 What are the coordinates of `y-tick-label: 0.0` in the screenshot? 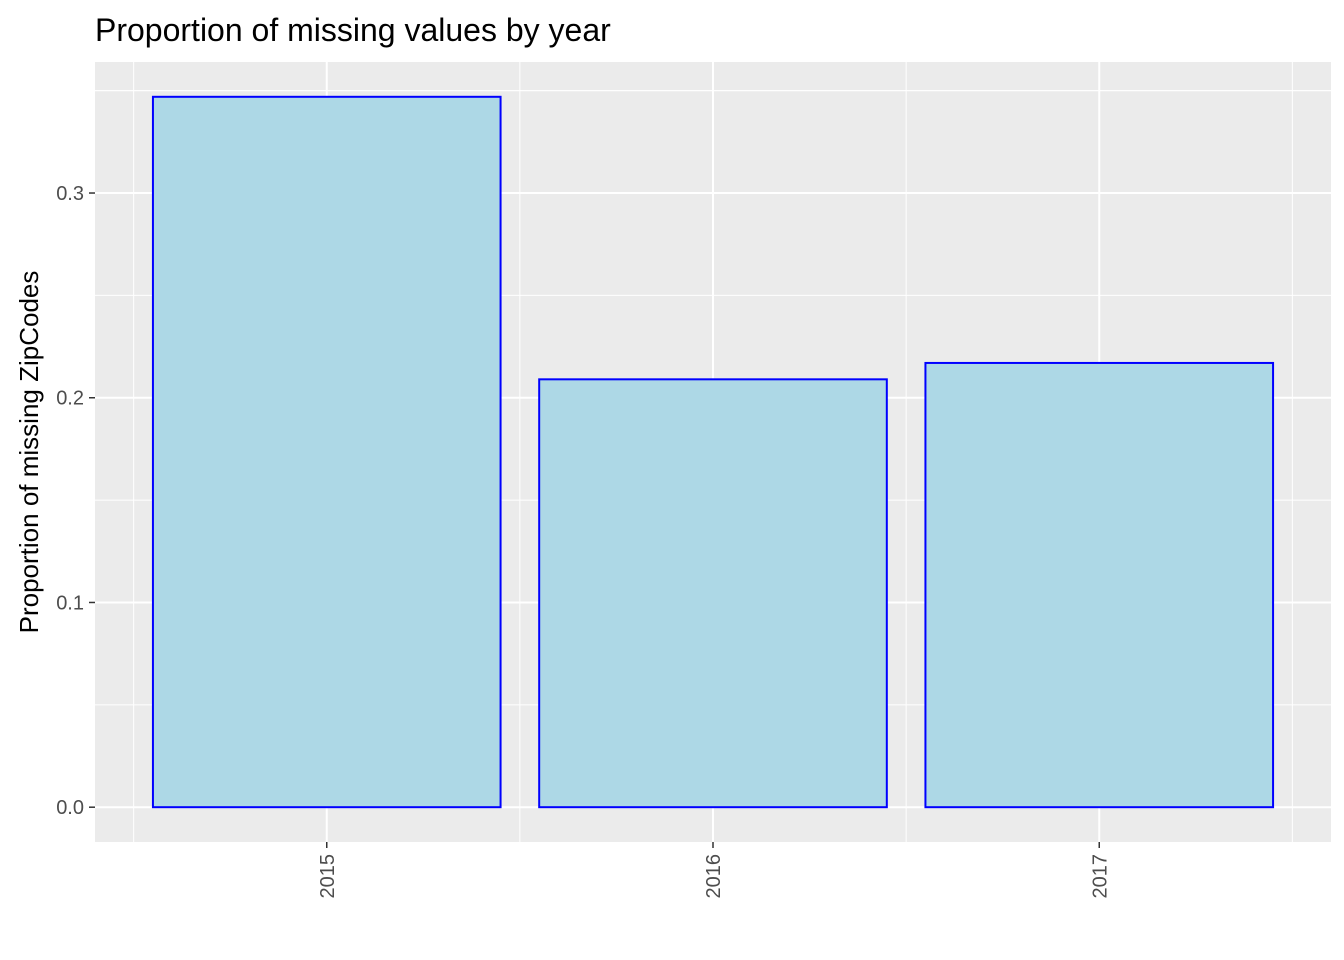 It's located at (70, 808).